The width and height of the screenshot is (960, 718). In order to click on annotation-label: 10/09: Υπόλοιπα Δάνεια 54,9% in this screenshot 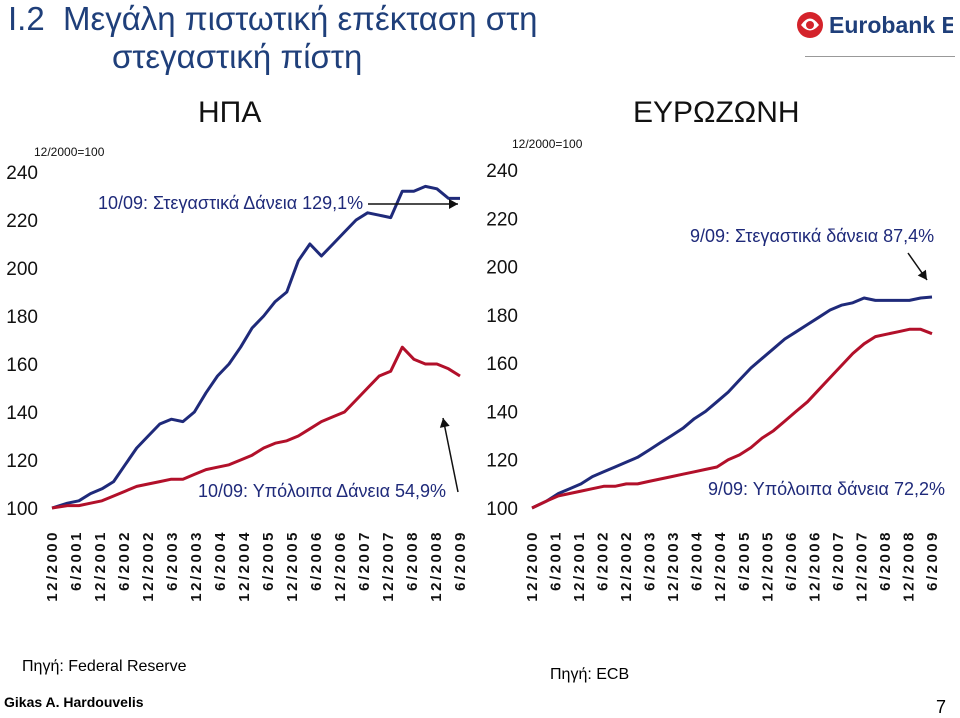, I will do `click(322, 491)`.